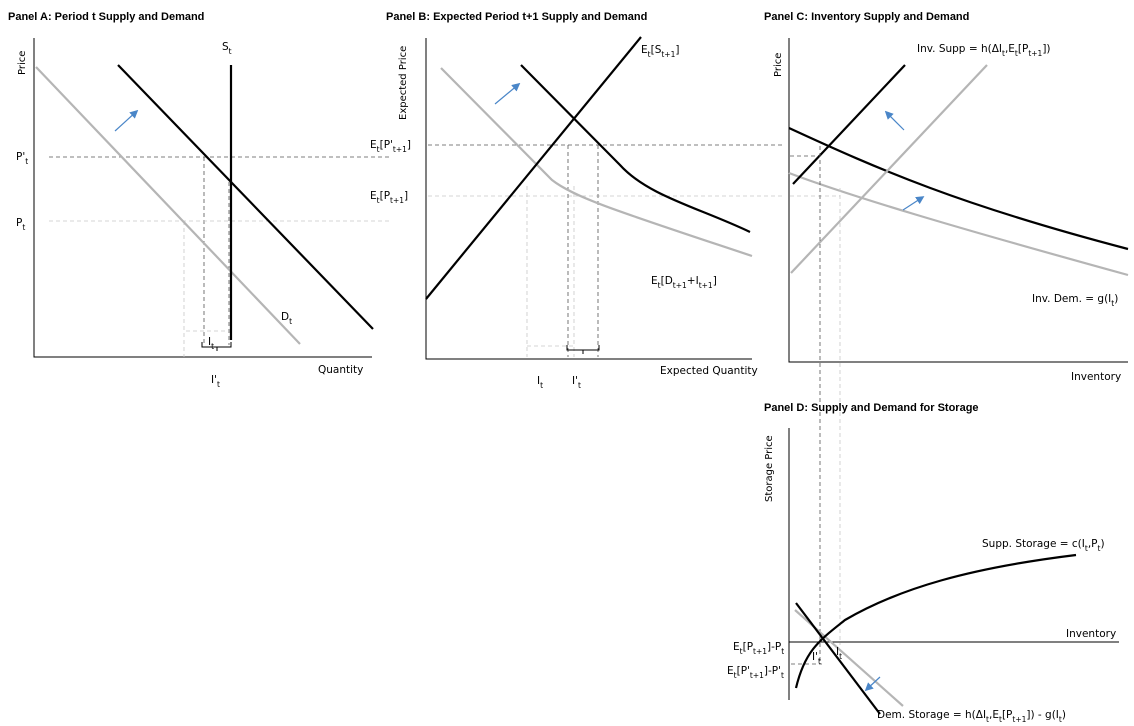 This screenshot has height=726, width=1134. What do you see at coordinates (839, 653) in the screenshot?
I see `panel-d-inv-old-label: It` at bounding box center [839, 653].